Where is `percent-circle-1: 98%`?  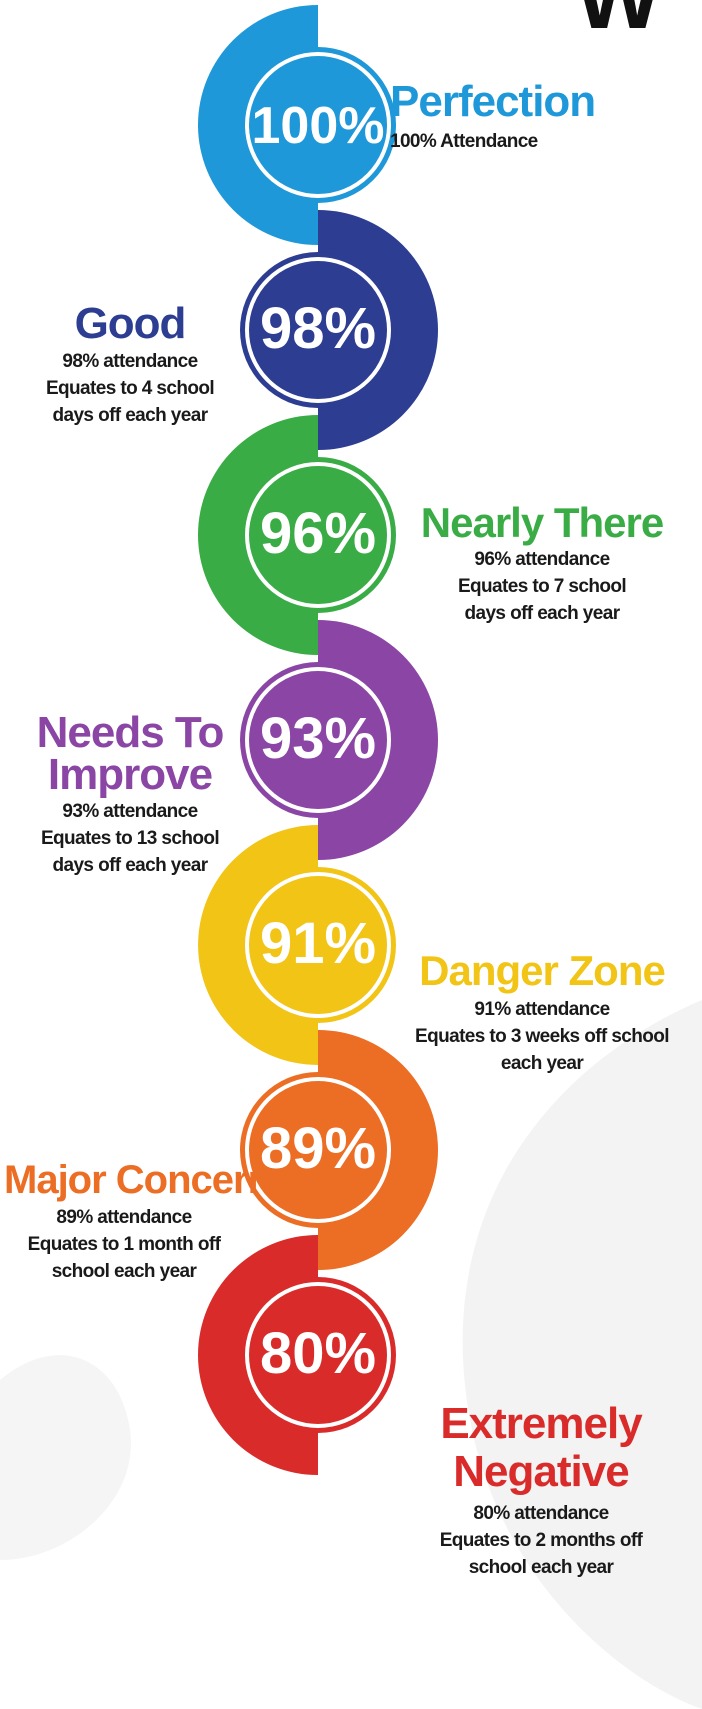 percent-circle-1: 98% is located at coordinates (318, 330).